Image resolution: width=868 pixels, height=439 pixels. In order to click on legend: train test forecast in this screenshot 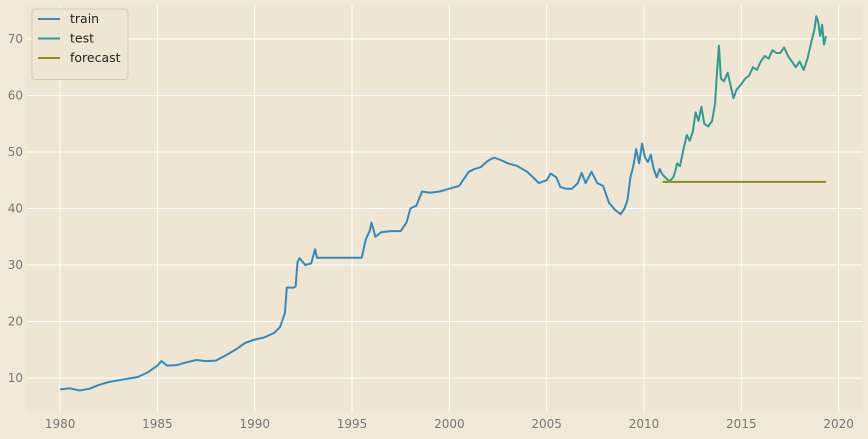, I will do `click(80, 44)`.